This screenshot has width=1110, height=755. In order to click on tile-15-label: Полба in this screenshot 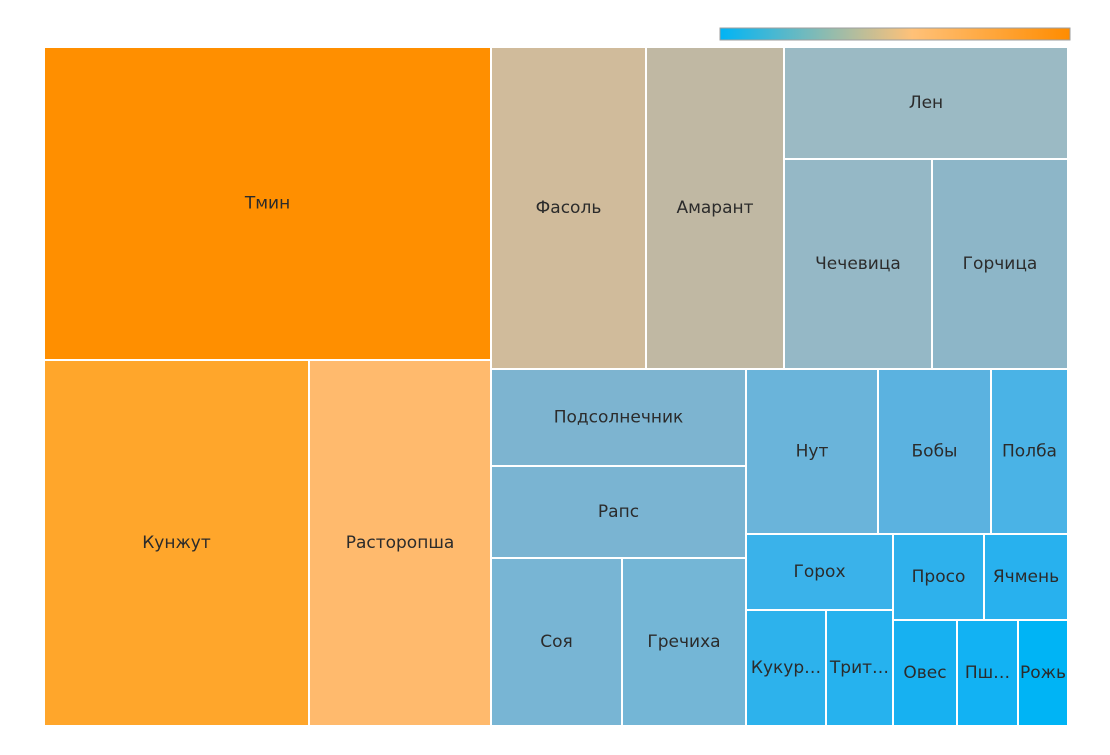, I will do `click(1029, 452)`.